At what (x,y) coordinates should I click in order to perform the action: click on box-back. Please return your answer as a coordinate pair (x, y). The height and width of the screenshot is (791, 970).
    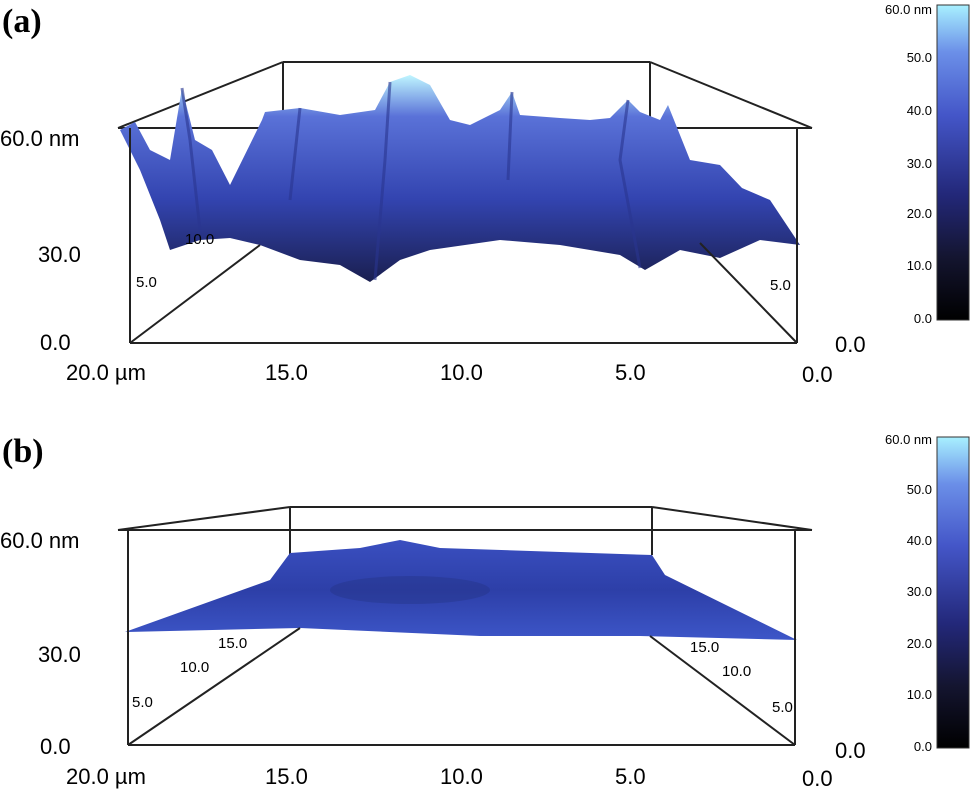
    Looking at the image, I should click on (465, 530).